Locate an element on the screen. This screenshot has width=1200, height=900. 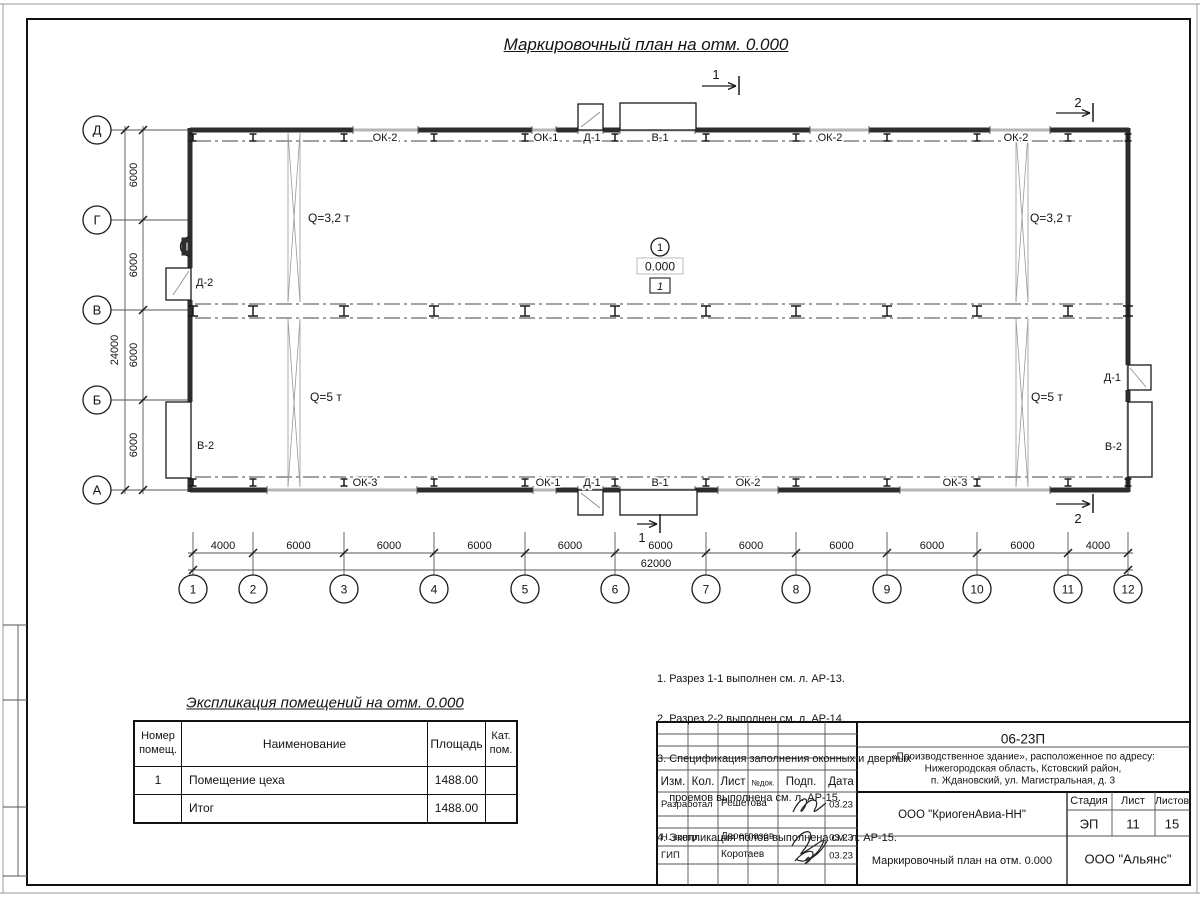
explication-title: Экспликация помещений на отм. 0.000 is located at coordinates (325, 703).